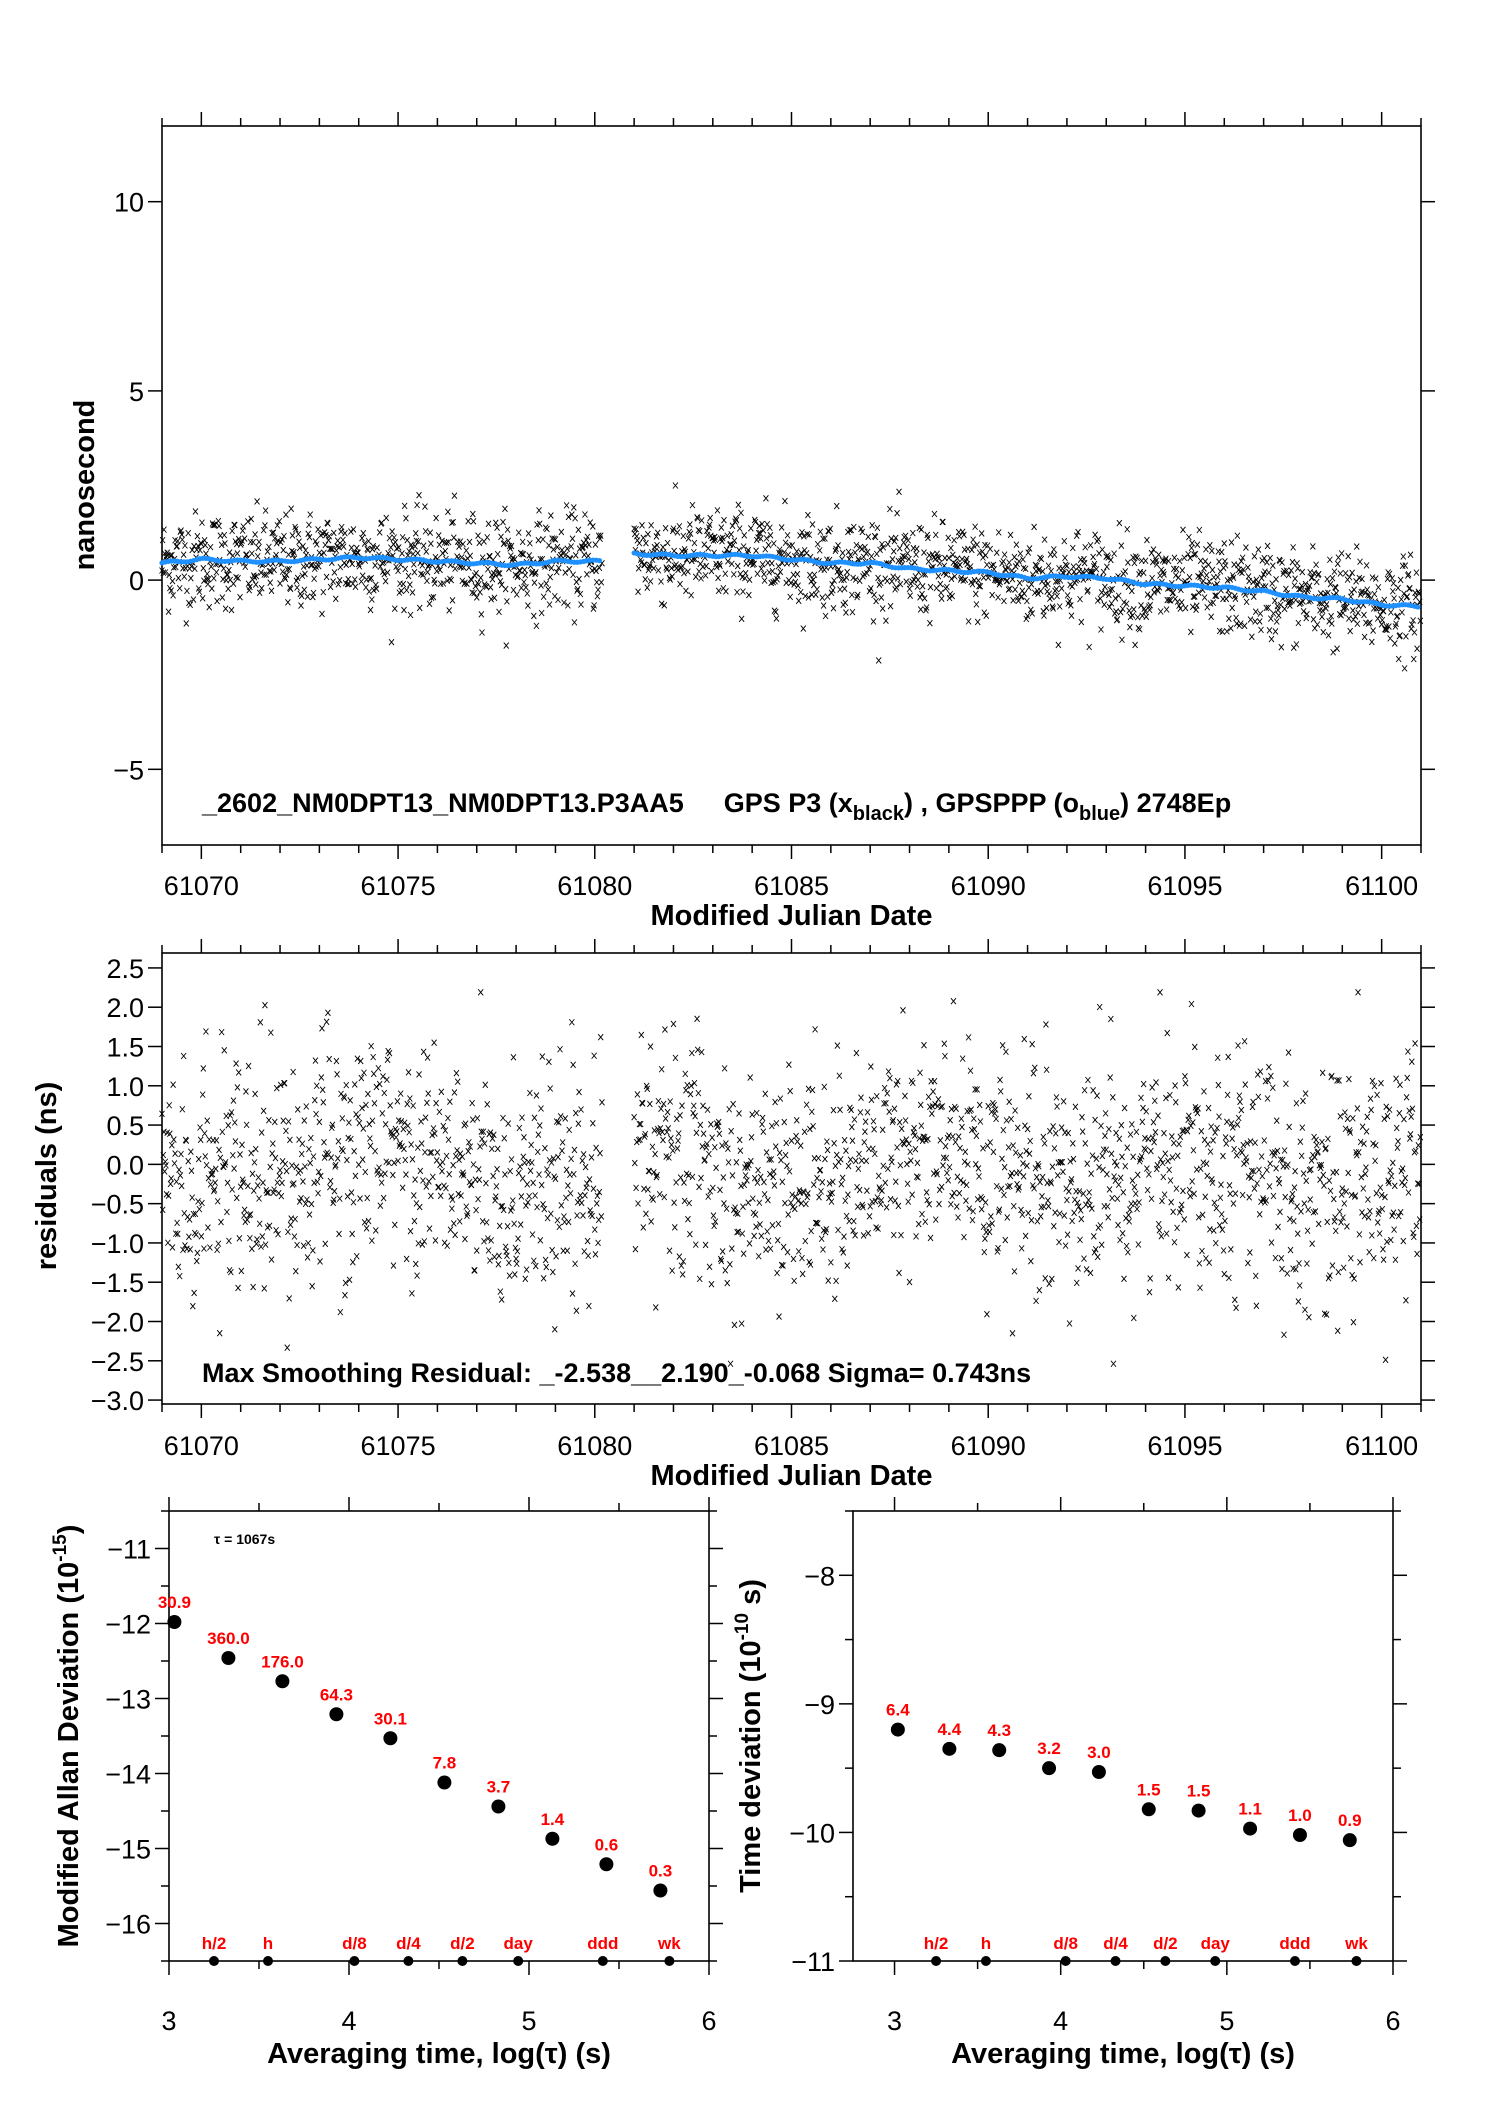 This screenshot has width=1488, height=2105. I want to click on y-tick-label: −13, so click(128, 1700).